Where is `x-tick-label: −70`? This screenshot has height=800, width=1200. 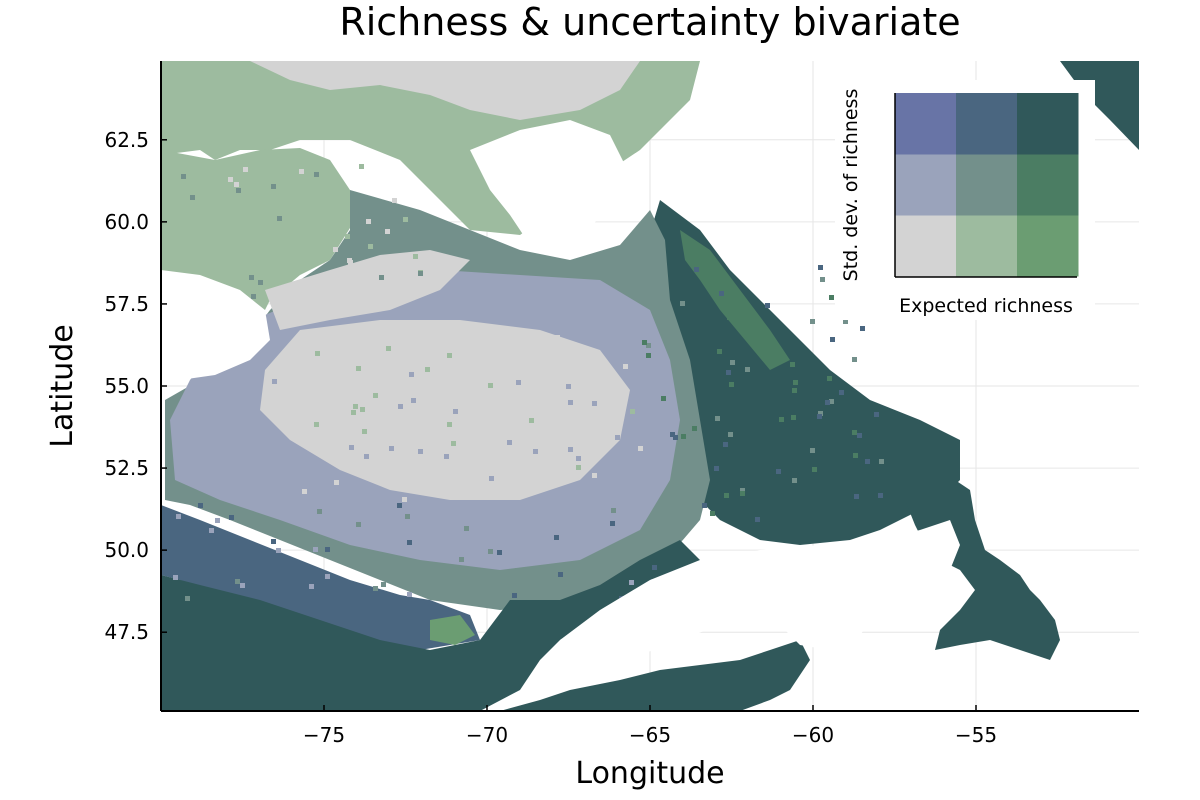 x-tick-label: −70 is located at coordinates (487, 735).